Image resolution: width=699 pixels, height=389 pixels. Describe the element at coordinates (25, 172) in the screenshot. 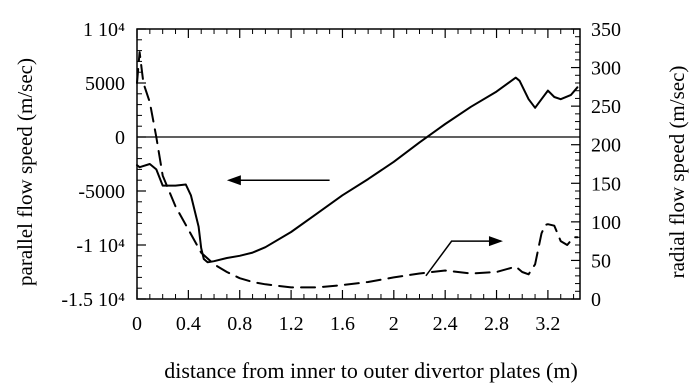

I see `y-left-axis-label: parallel flow speed (m/sec)` at that location.